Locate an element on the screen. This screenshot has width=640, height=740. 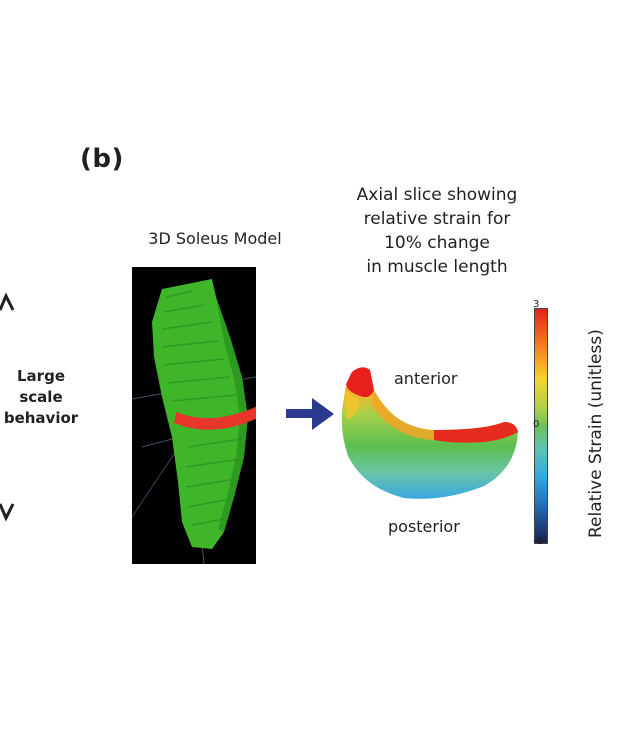
slice-title-line: 10% change is located at coordinates (437, 243).